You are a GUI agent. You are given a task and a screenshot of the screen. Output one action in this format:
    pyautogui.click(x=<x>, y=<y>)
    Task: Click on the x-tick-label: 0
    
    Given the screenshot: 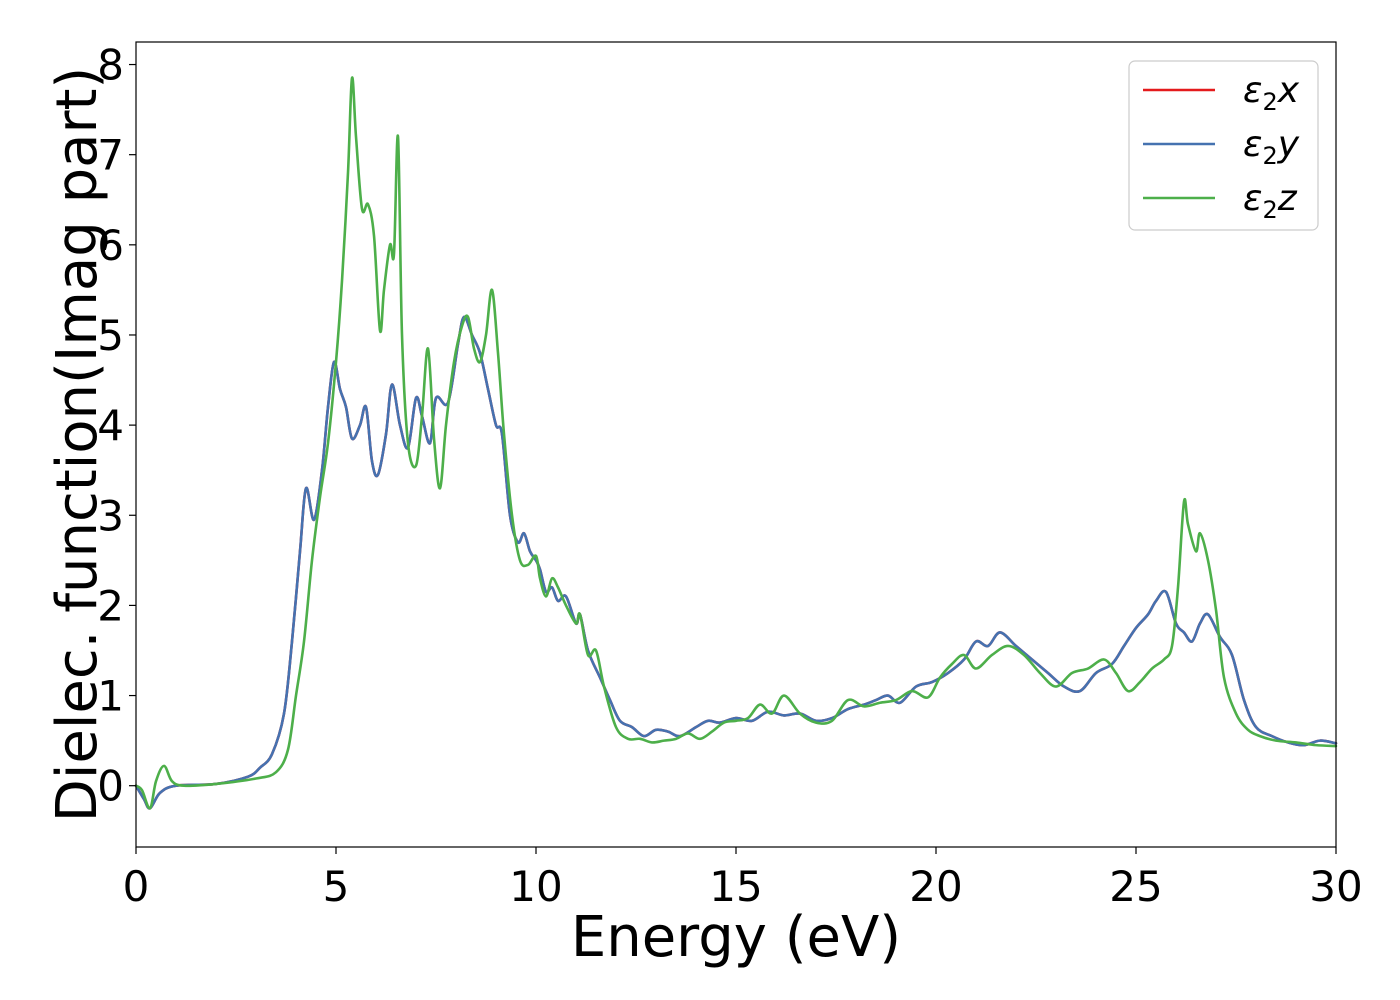 What is the action you would take?
    pyautogui.click(x=136, y=886)
    